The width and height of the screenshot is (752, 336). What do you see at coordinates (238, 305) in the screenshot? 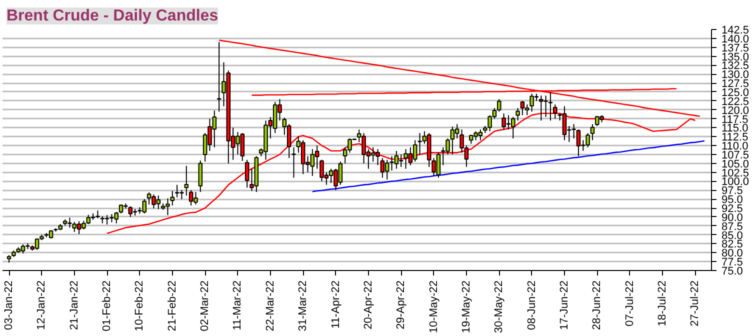
I see `x-tick-label: 11-Mar-22` at bounding box center [238, 305].